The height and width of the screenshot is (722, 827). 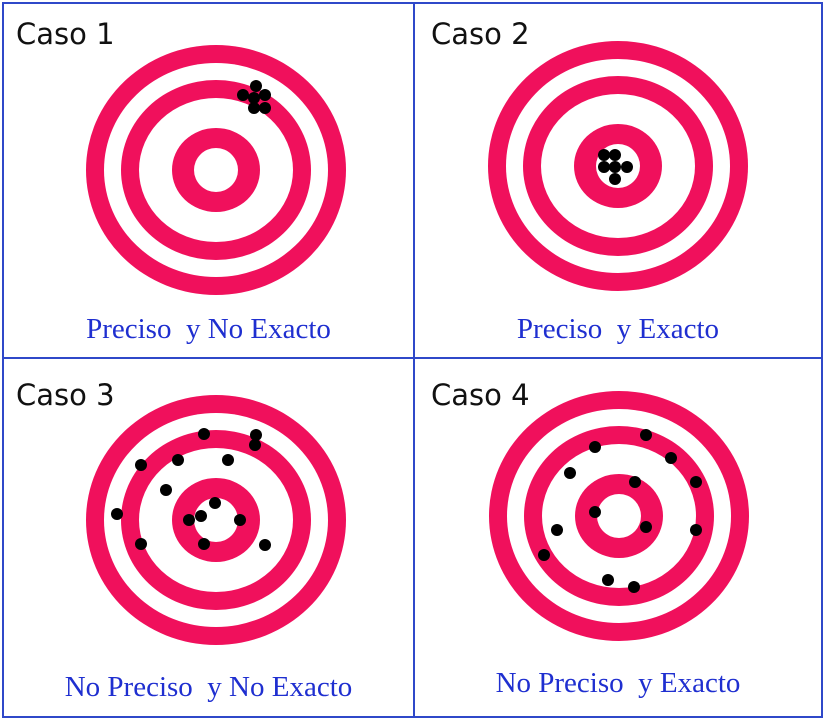 What do you see at coordinates (618, 329) in the screenshot?
I see `panel-caption: Preciso y Exacto` at bounding box center [618, 329].